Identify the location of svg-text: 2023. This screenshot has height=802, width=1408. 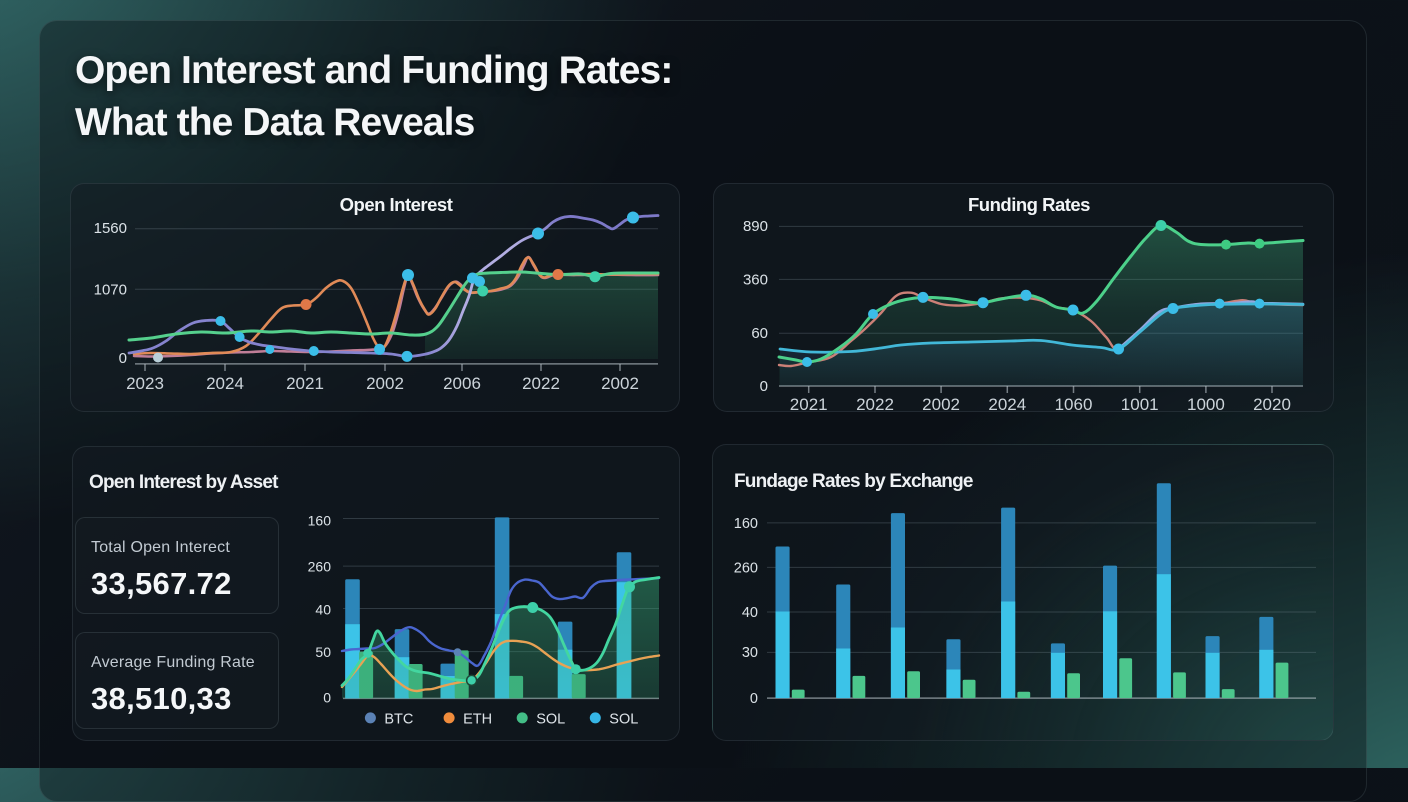
(145, 383).